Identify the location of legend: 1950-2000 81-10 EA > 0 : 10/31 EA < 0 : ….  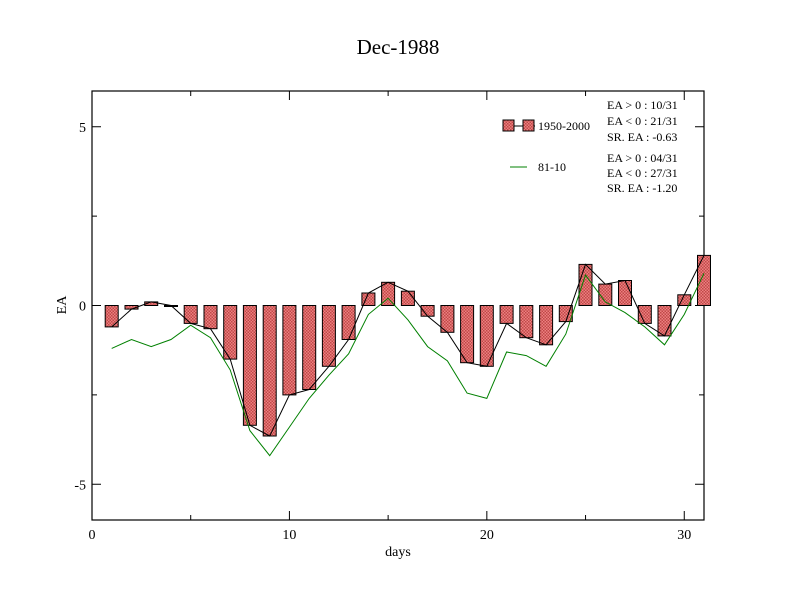
(590, 146).